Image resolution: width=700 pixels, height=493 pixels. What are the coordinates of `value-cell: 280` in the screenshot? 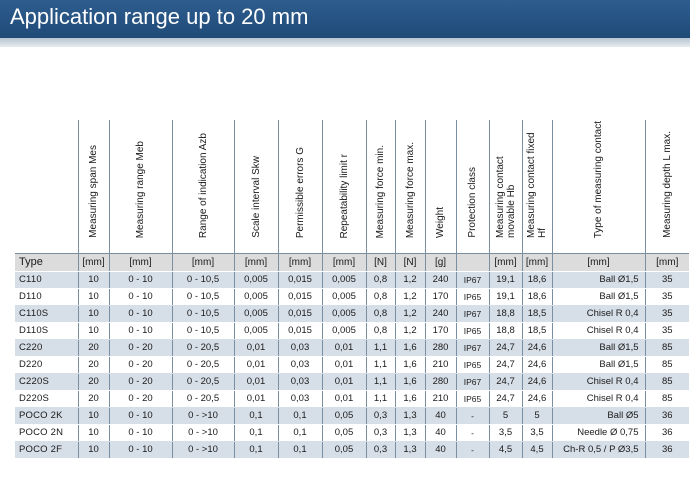 It's located at (440, 382).